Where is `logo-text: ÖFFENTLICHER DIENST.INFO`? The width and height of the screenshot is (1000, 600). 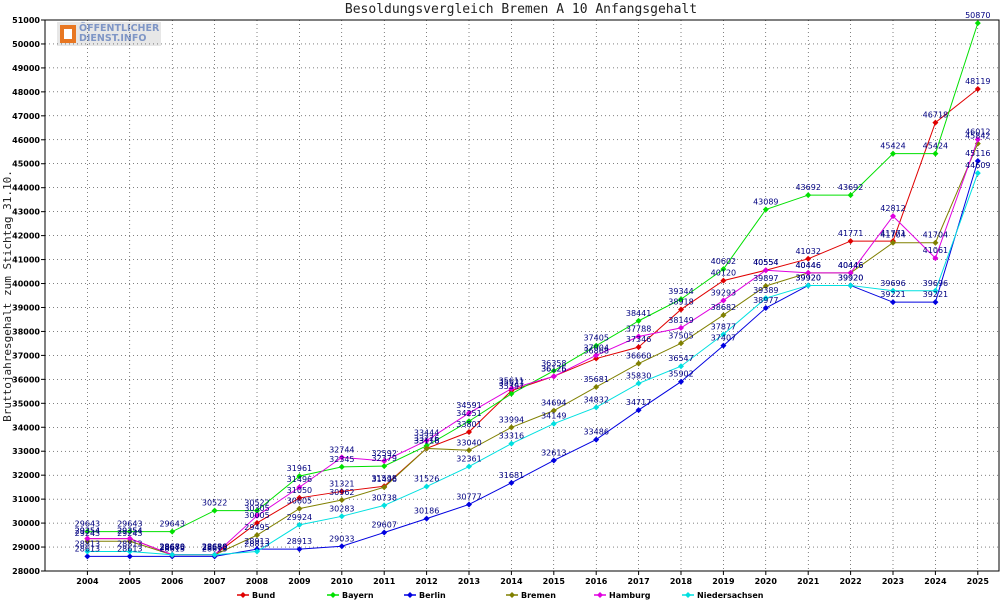 logo-text: ÖFFENTLICHER DIENST.INFO is located at coordinates (119, 34).